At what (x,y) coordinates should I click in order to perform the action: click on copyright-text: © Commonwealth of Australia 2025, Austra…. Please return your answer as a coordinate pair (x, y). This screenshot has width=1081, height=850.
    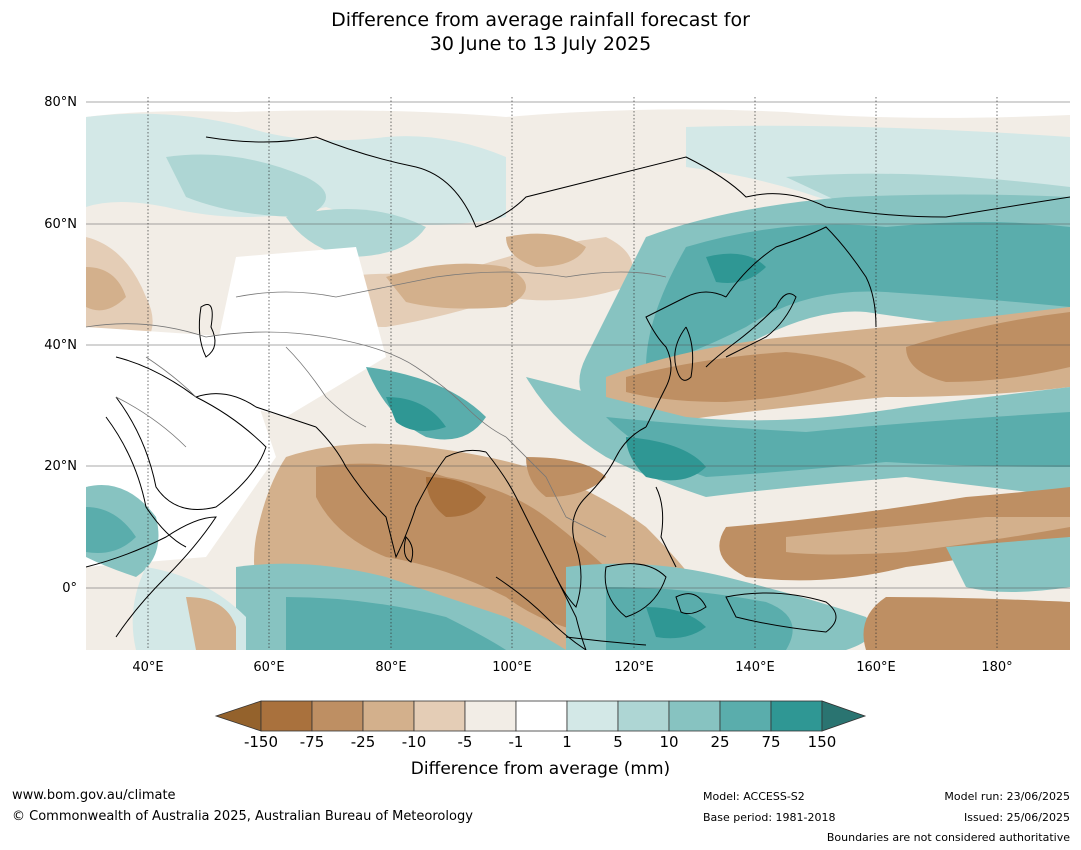
    Looking at the image, I should click on (242, 816).